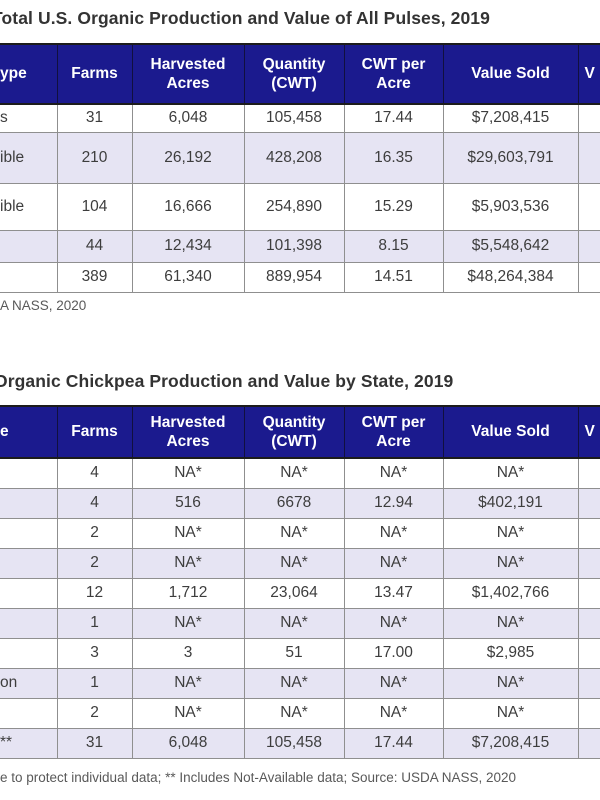 The height and width of the screenshot is (800, 600). I want to click on table-row: 44 12,434 101,398 8.15 $5,548,642, so click(300, 246).